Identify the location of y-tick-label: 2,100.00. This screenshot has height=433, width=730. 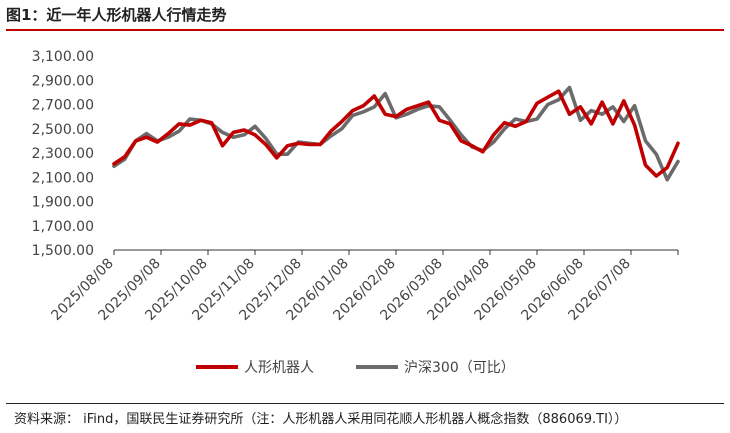
(63, 178).